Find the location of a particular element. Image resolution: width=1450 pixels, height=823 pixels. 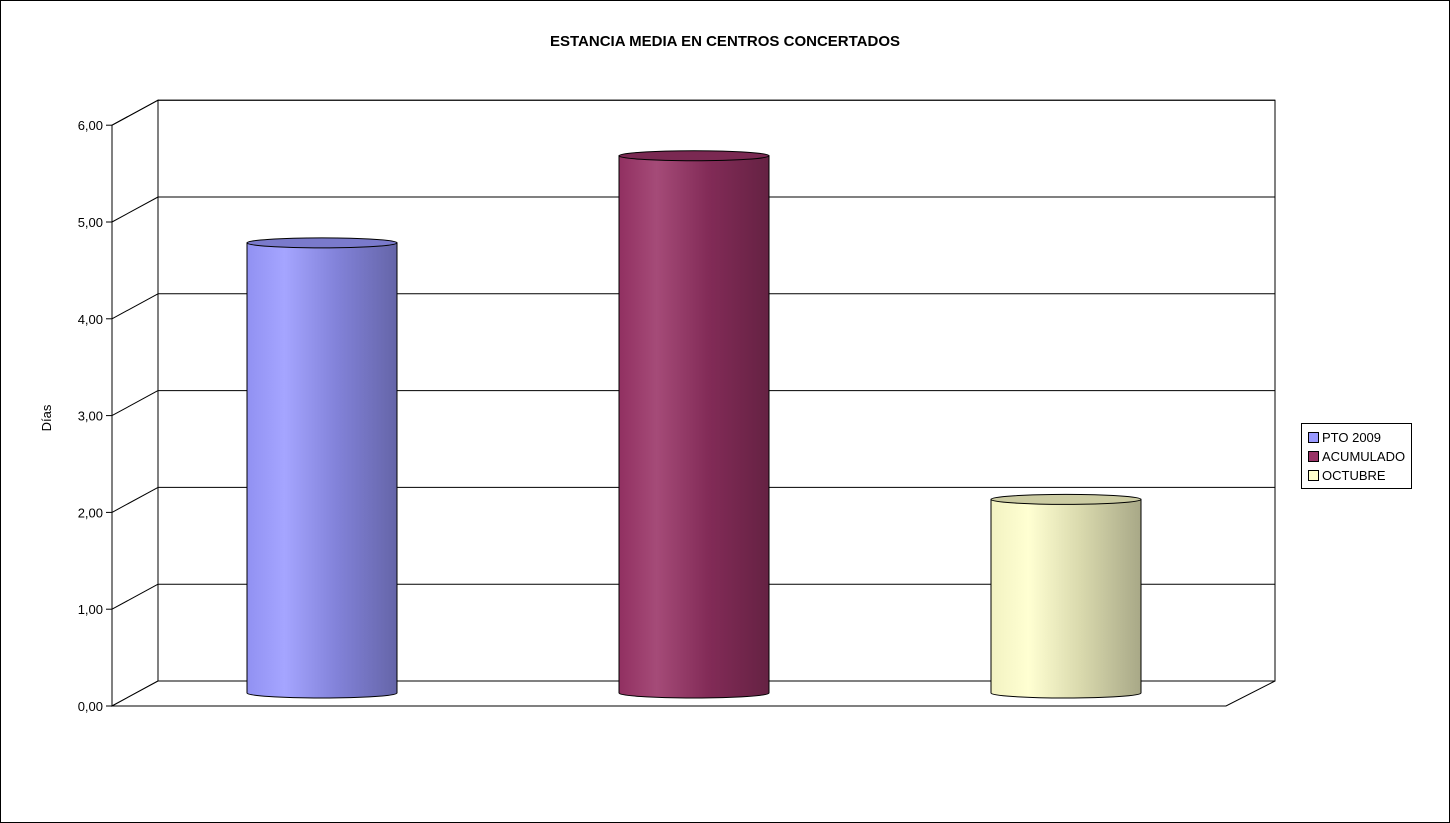

y-tick-label: 3,00 is located at coordinates (90, 416).